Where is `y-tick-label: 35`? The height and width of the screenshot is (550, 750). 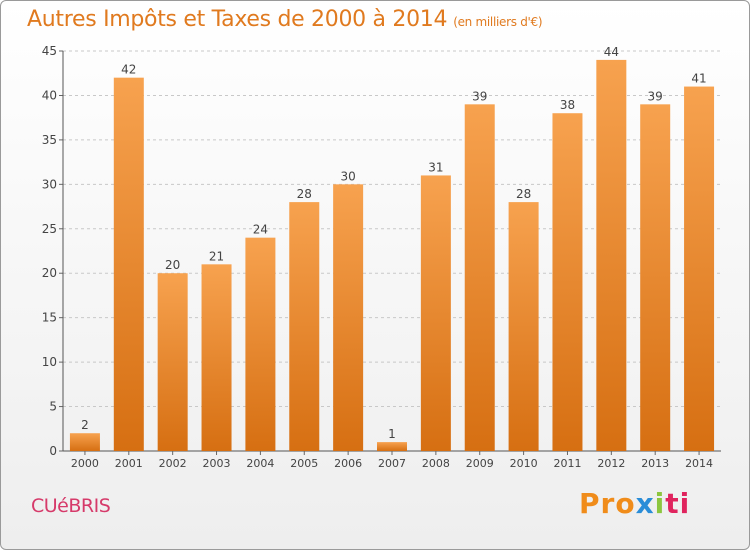
y-tick-label: 35 is located at coordinates (49, 140).